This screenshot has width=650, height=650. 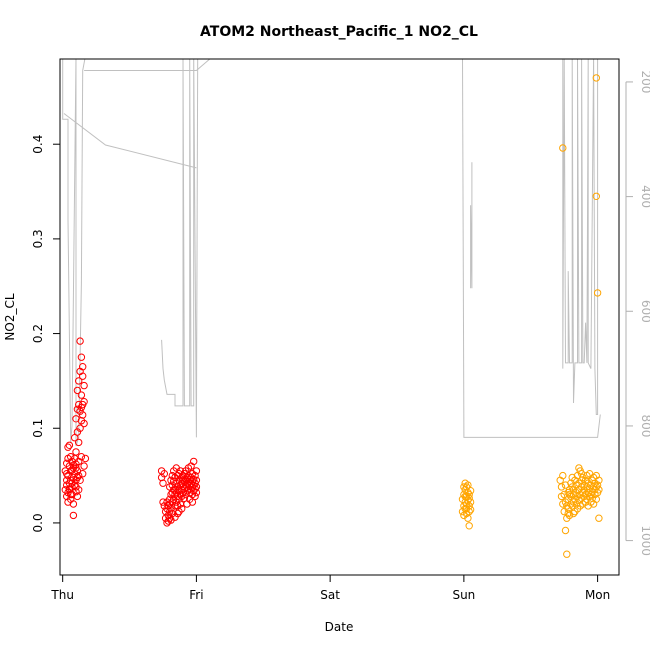 What do you see at coordinates (644, 311) in the screenshot?
I see `y2-tick-label: 600` at bounding box center [644, 311].